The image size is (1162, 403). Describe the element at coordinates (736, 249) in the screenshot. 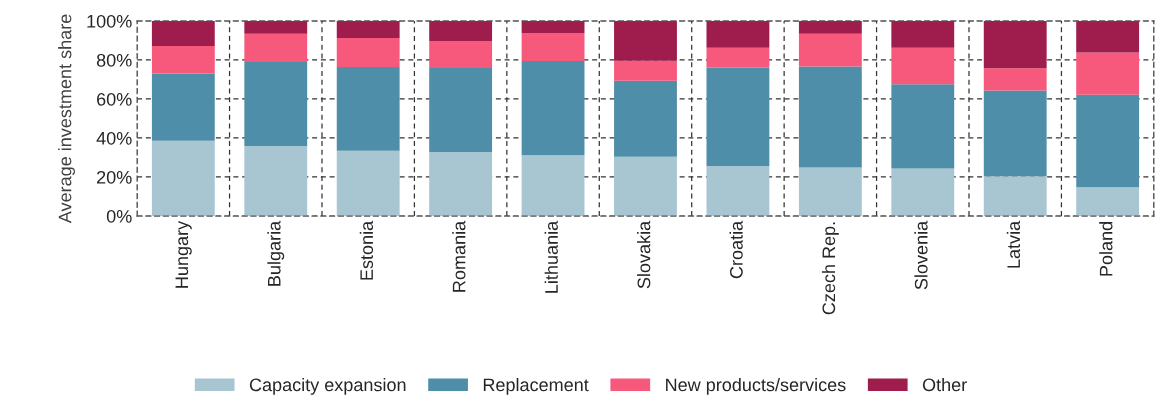

I see `x-tick-label: Croatia` at that location.